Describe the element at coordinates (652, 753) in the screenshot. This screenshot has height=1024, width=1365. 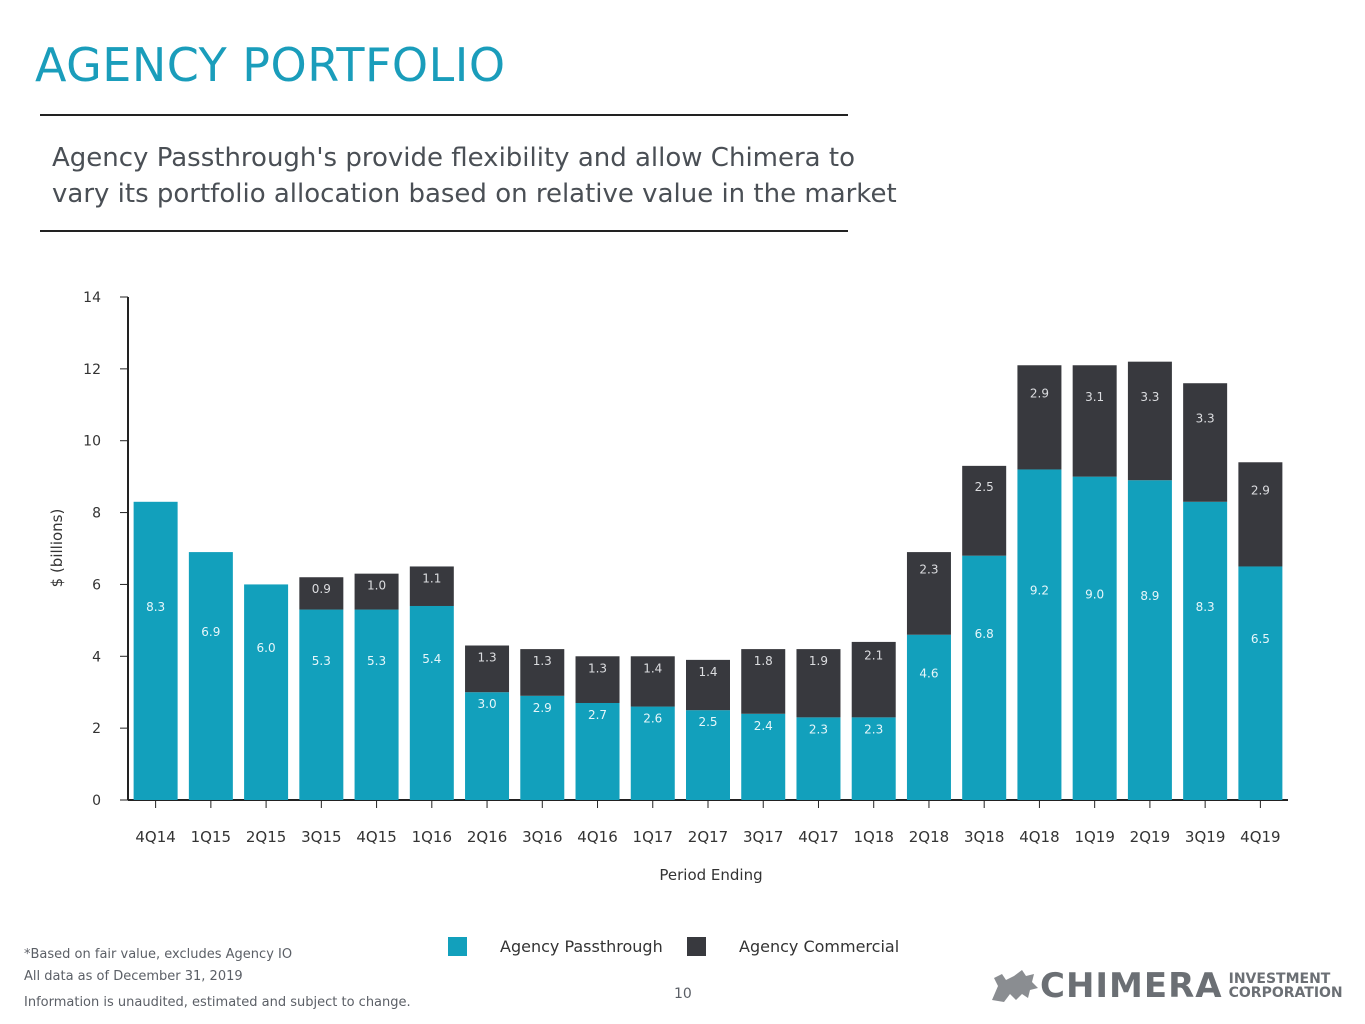
I see `bar-passthrough-1Q17` at that location.